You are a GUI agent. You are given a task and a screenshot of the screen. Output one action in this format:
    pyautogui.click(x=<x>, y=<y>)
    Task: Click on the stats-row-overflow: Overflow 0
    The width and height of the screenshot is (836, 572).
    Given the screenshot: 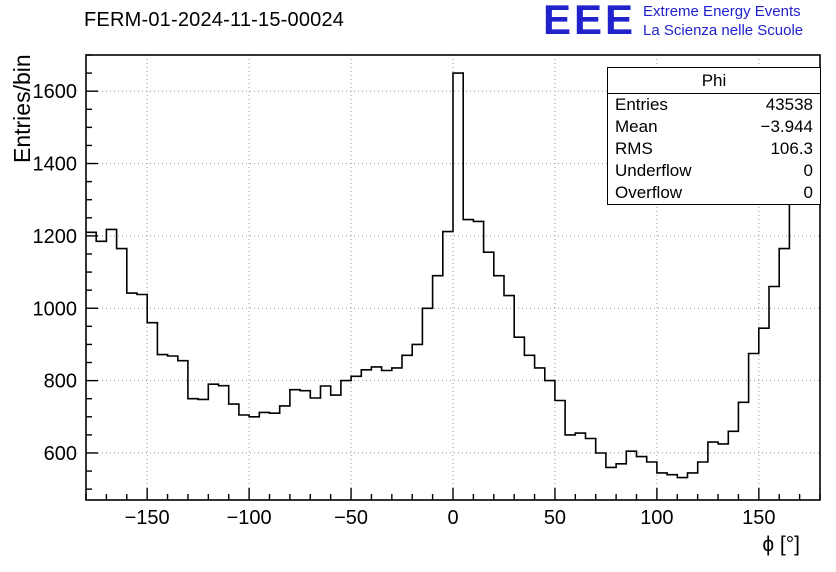 What is the action you would take?
    pyautogui.click(x=714, y=193)
    